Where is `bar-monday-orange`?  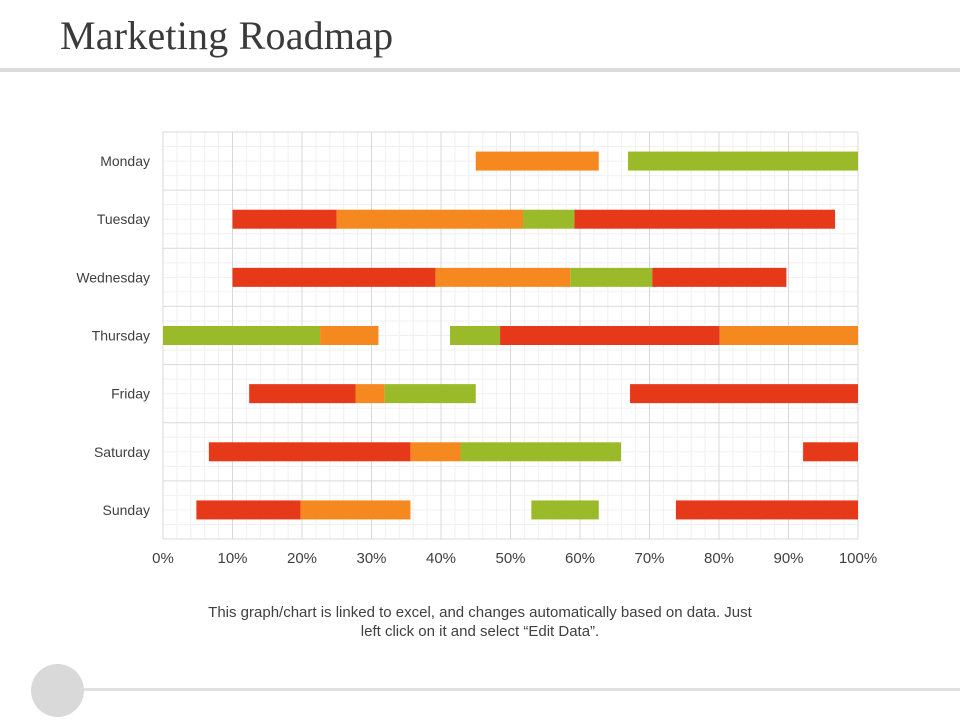
bar-monday-orange is located at coordinates (537, 161).